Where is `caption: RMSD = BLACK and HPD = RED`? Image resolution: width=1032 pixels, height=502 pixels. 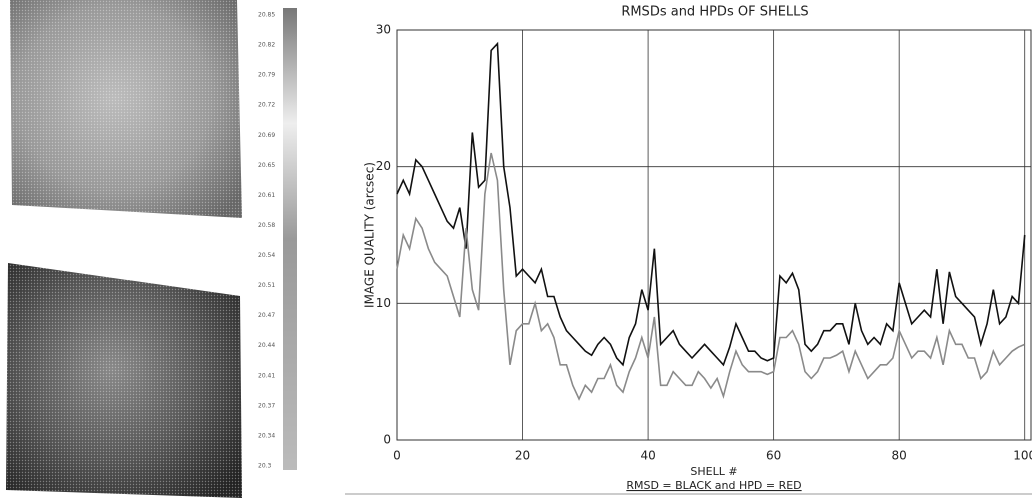
caption: RMSD = BLACK and HPD = RED is located at coordinates (713, 485).